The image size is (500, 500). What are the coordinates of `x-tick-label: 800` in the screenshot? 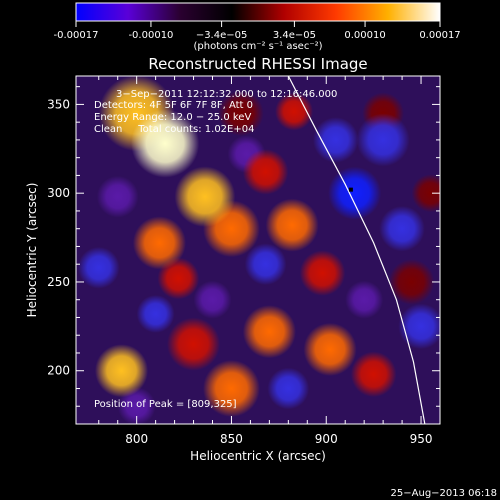 It's located at (136, 439).